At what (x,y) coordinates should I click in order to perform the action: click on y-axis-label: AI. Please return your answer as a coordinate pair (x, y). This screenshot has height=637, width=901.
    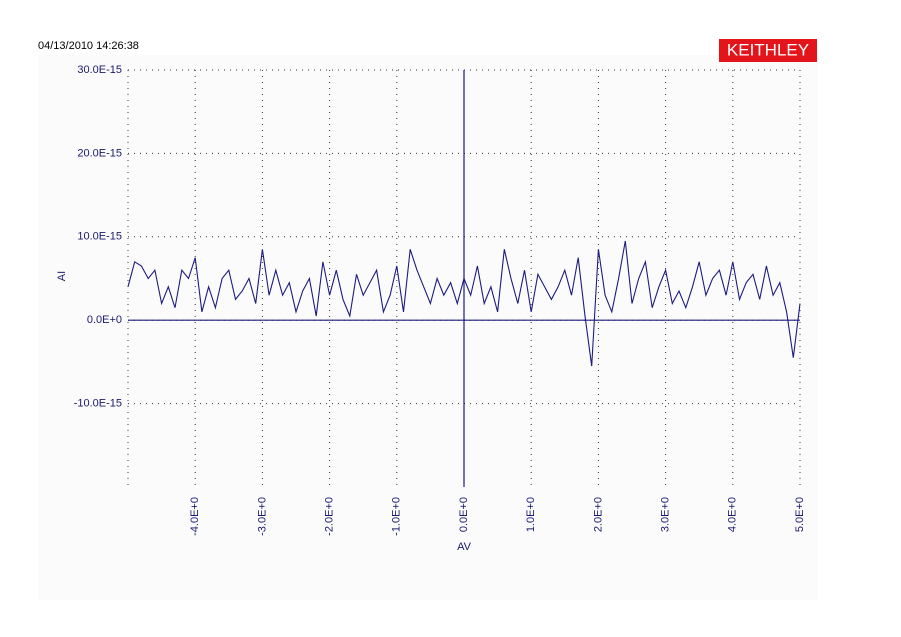
    Looking at the image, I should click on (62, 276).